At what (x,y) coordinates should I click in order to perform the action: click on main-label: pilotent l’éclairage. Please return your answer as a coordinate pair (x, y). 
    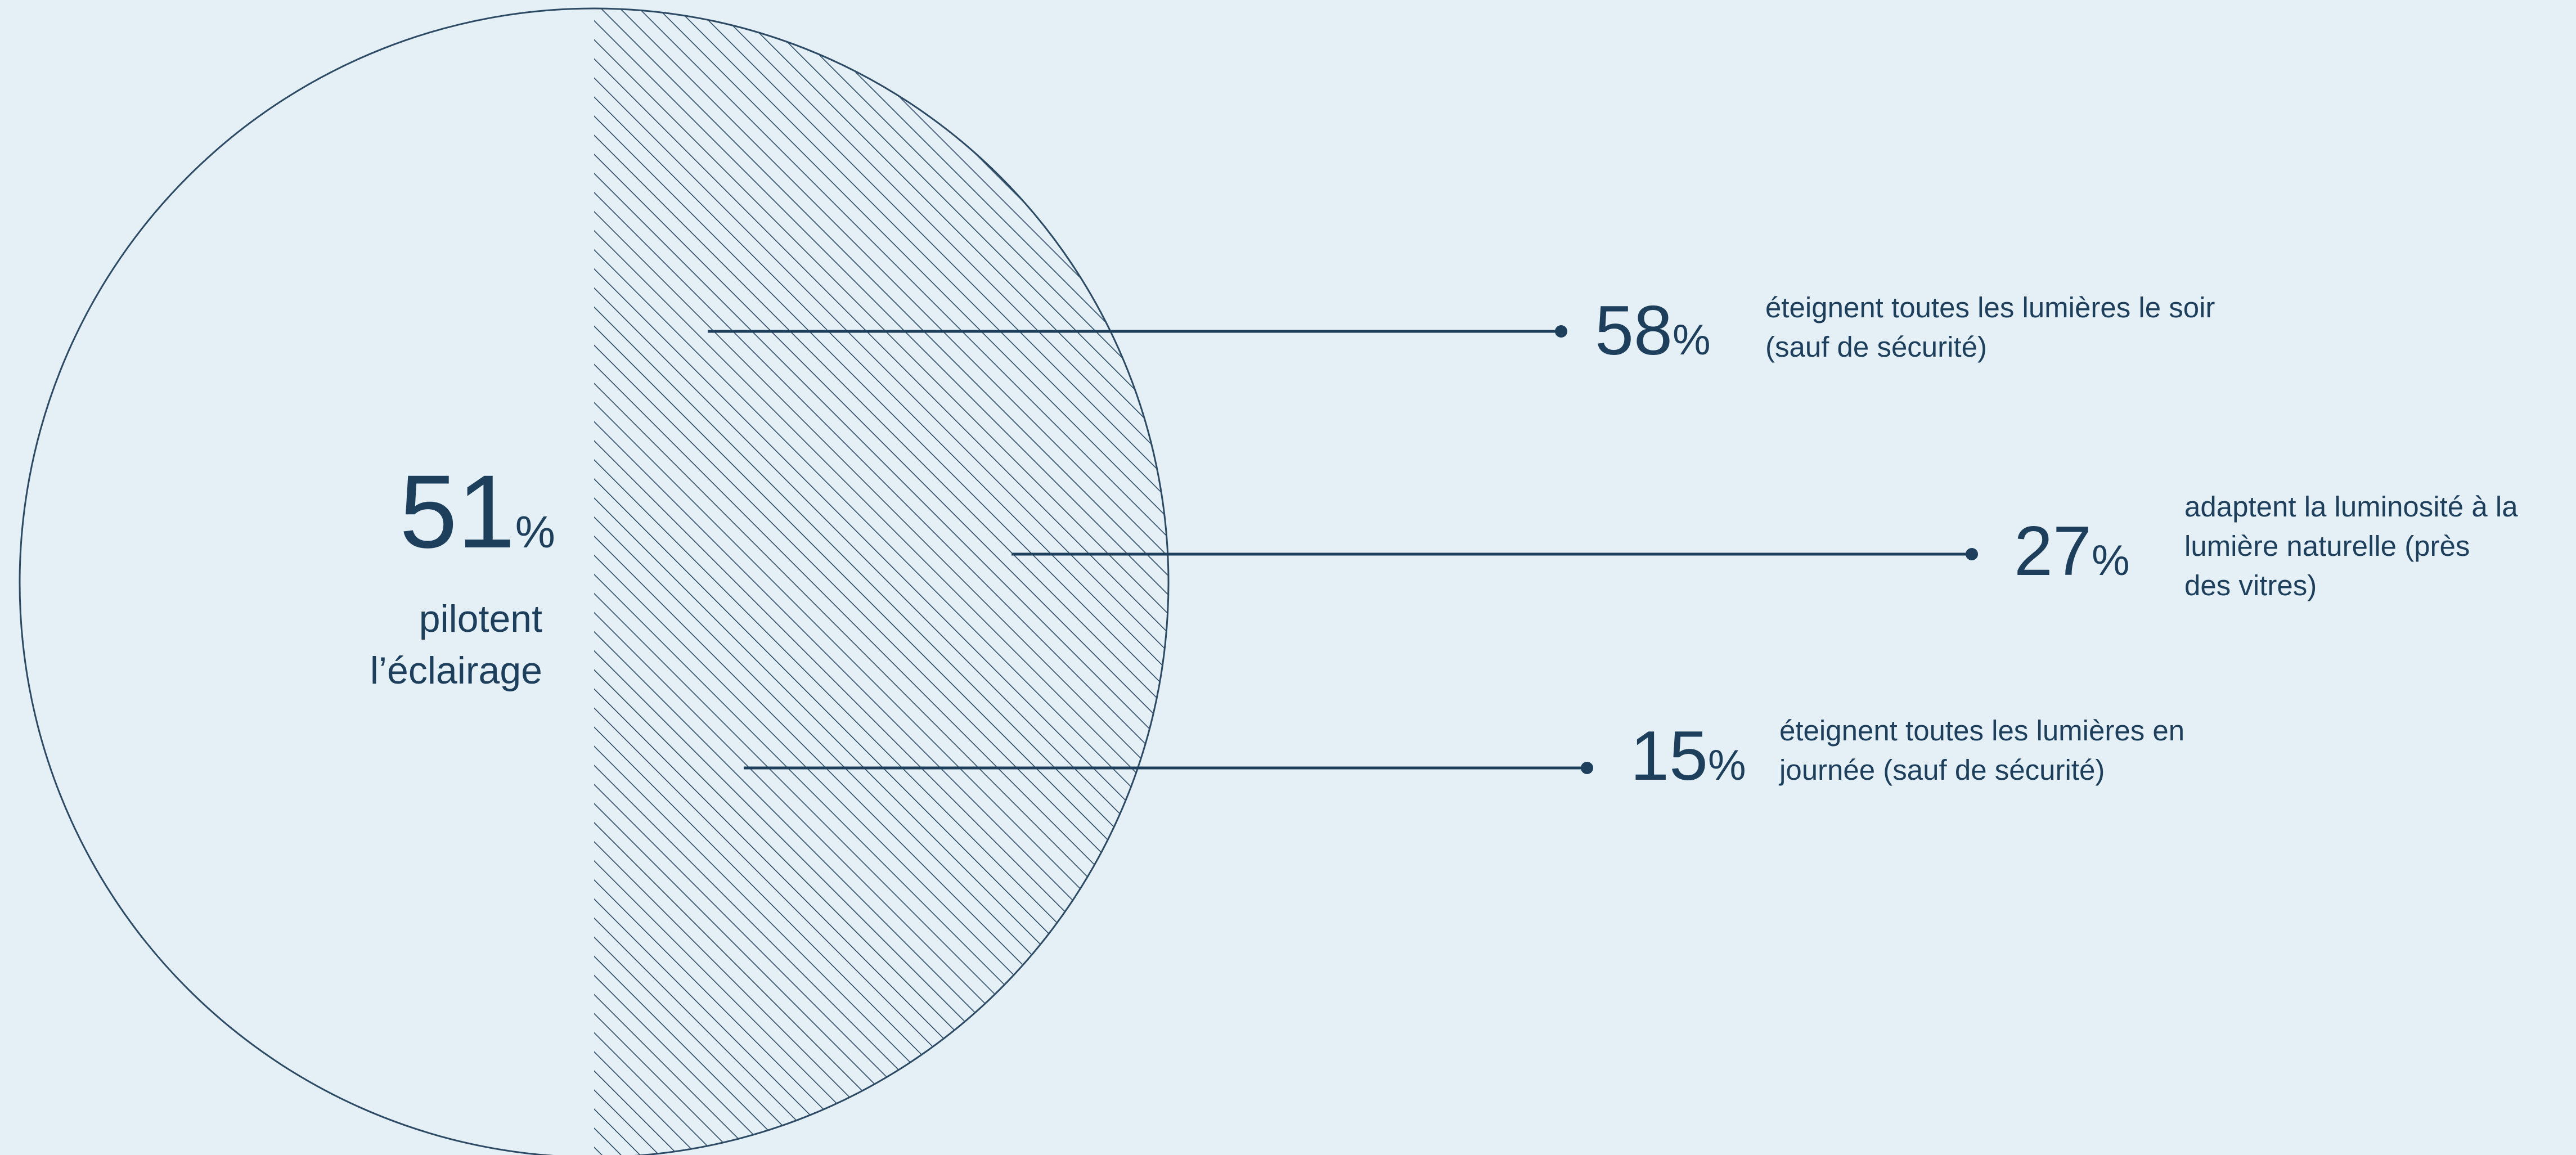
    Looking at the image, I should click on (456, 644).